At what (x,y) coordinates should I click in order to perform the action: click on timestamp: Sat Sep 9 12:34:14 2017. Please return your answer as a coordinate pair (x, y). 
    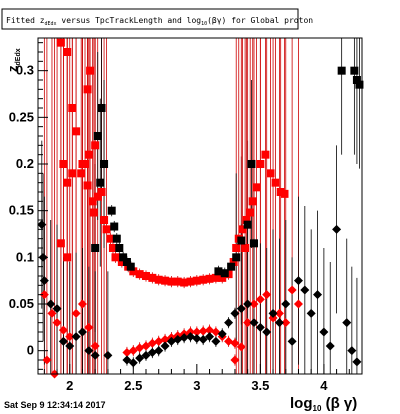
    Looking at the image, I should click on (55, 405).